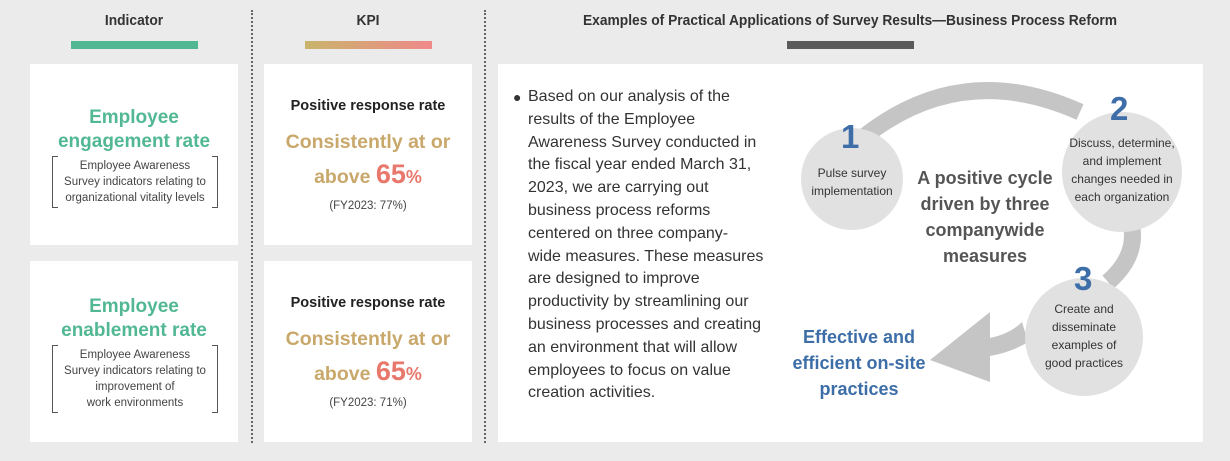 The width and height of the screenshot is (1230, 461). Describe the element at coordinates (135, 403) in the screenshot. I see `indicator-note-line: work environments` at that location.